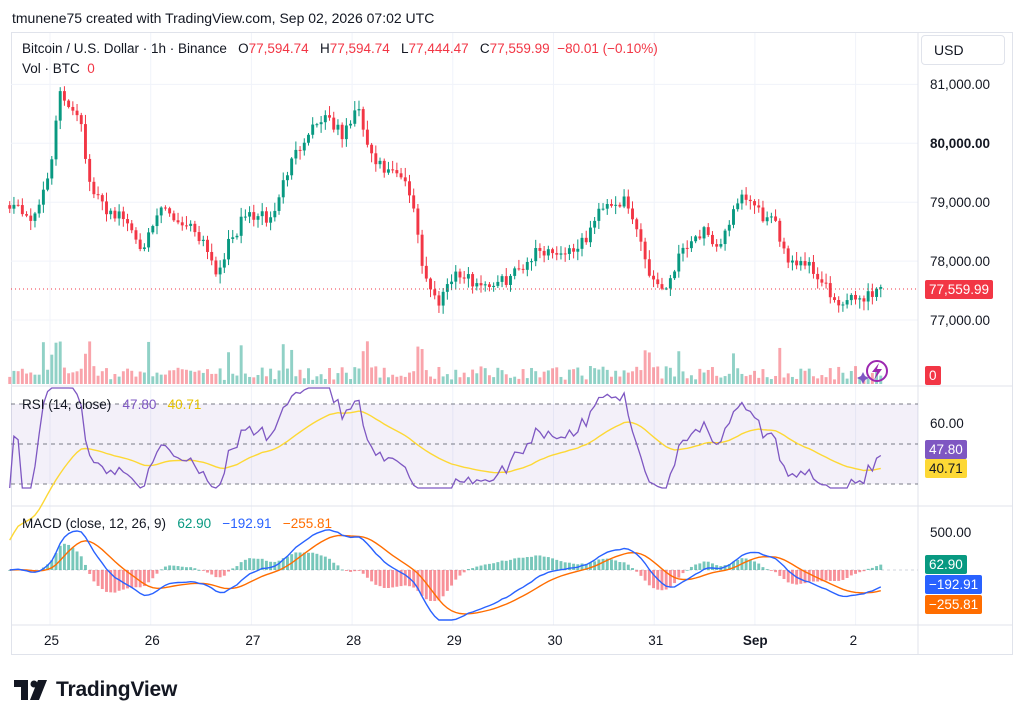 The image size is (1024, 724). I want to click on bolt-icon, so click(872, 372).